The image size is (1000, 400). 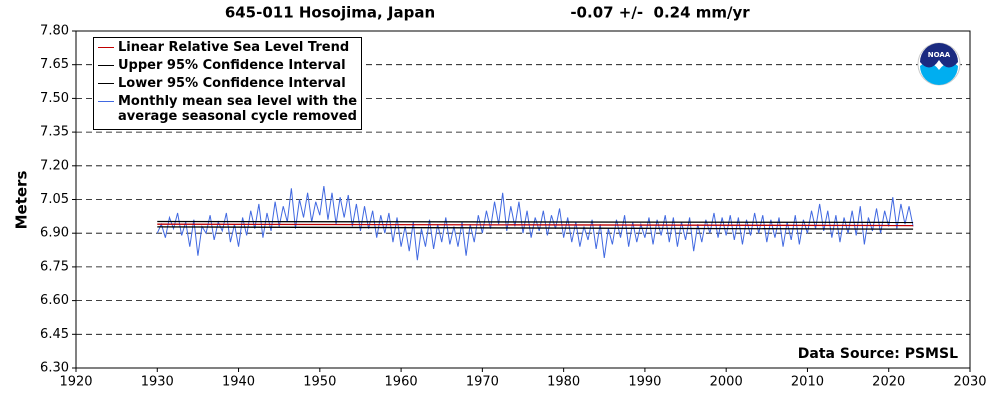 I want to click on x-tick-label: 1930, so click(x=157, y=382).